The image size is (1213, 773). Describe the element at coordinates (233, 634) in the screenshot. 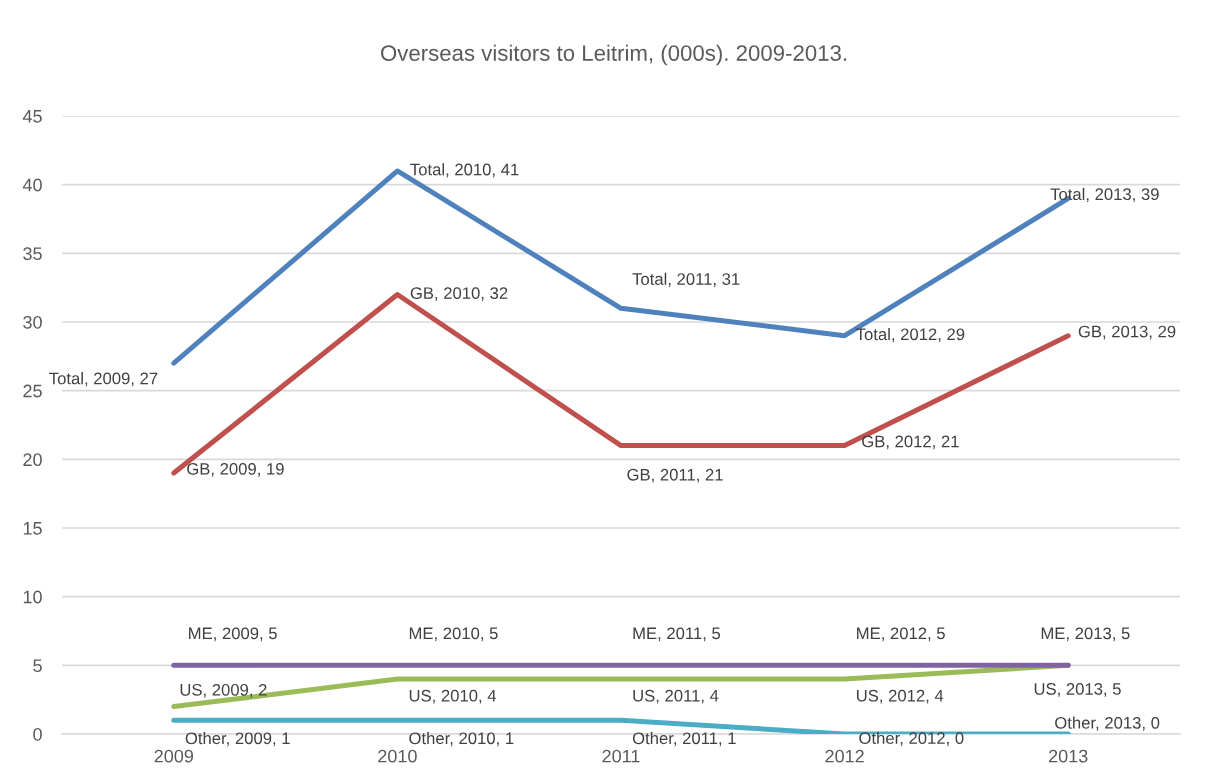

I see `data-label: ME, 2009, 5` at that location.